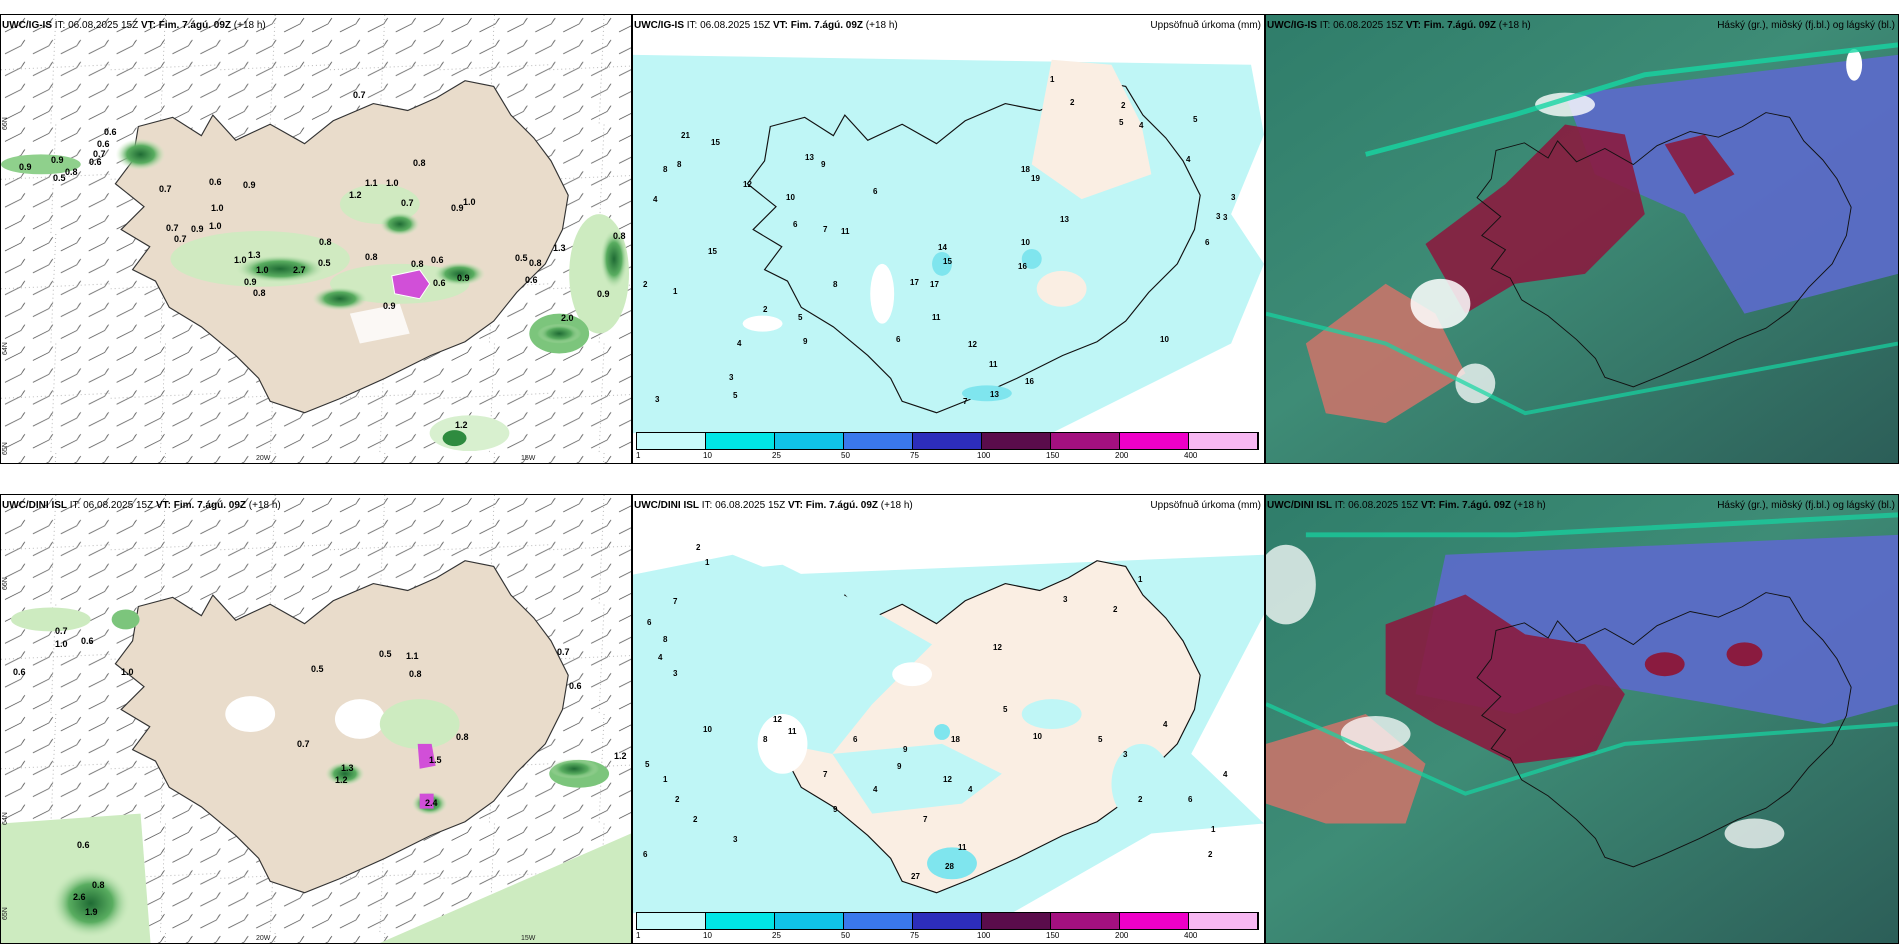 Image resolution: width=1900 pixels, height=950 pixels. What do you see at coordinates (567, 318) in the screenshot?
I see `wind-label: 2.0` at bounding box center [567, 318].